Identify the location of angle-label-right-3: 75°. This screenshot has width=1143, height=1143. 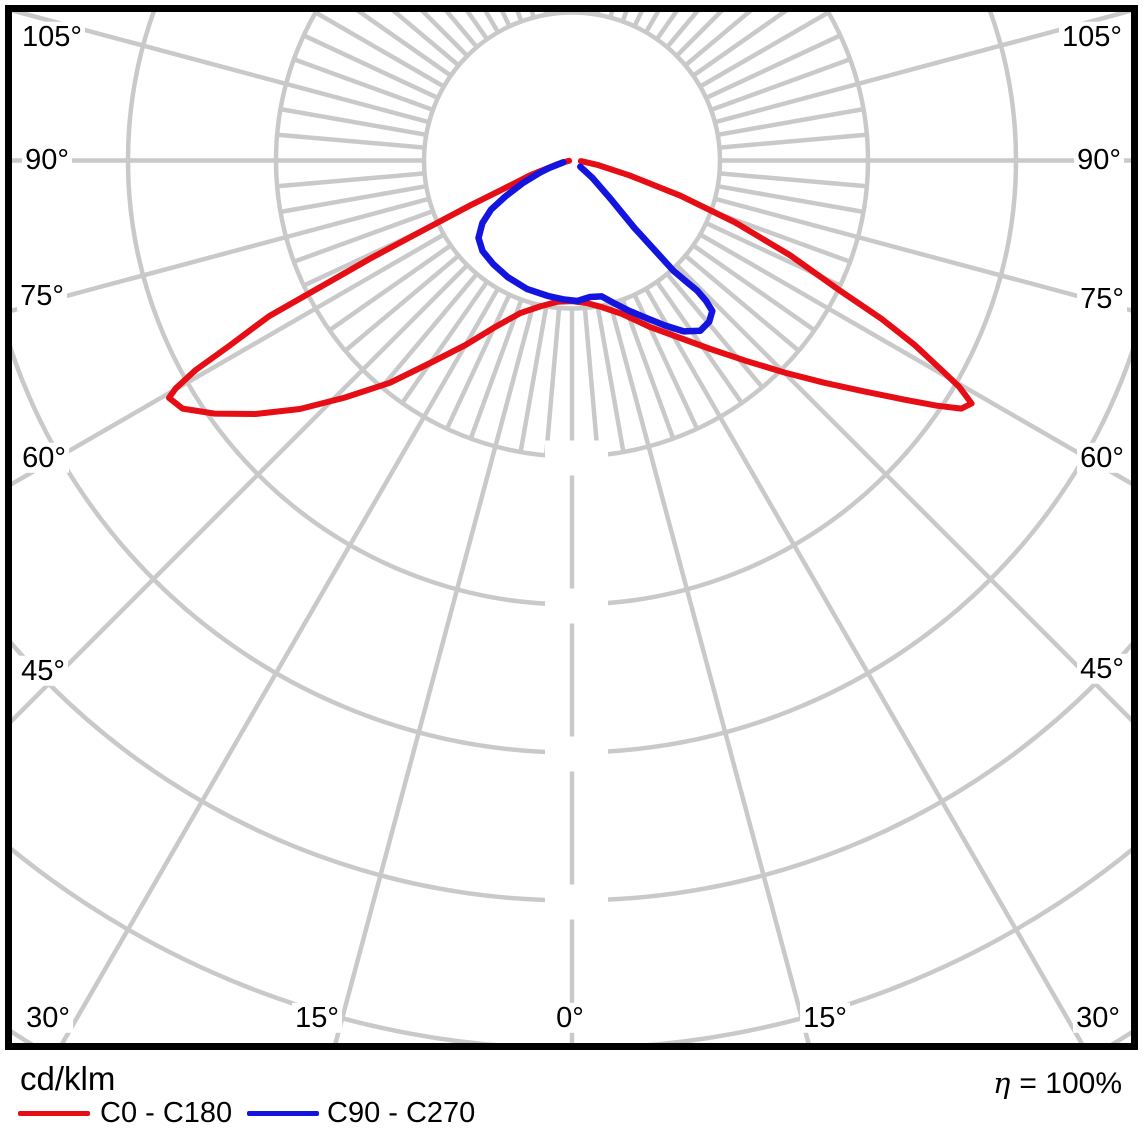
(1102, 298).